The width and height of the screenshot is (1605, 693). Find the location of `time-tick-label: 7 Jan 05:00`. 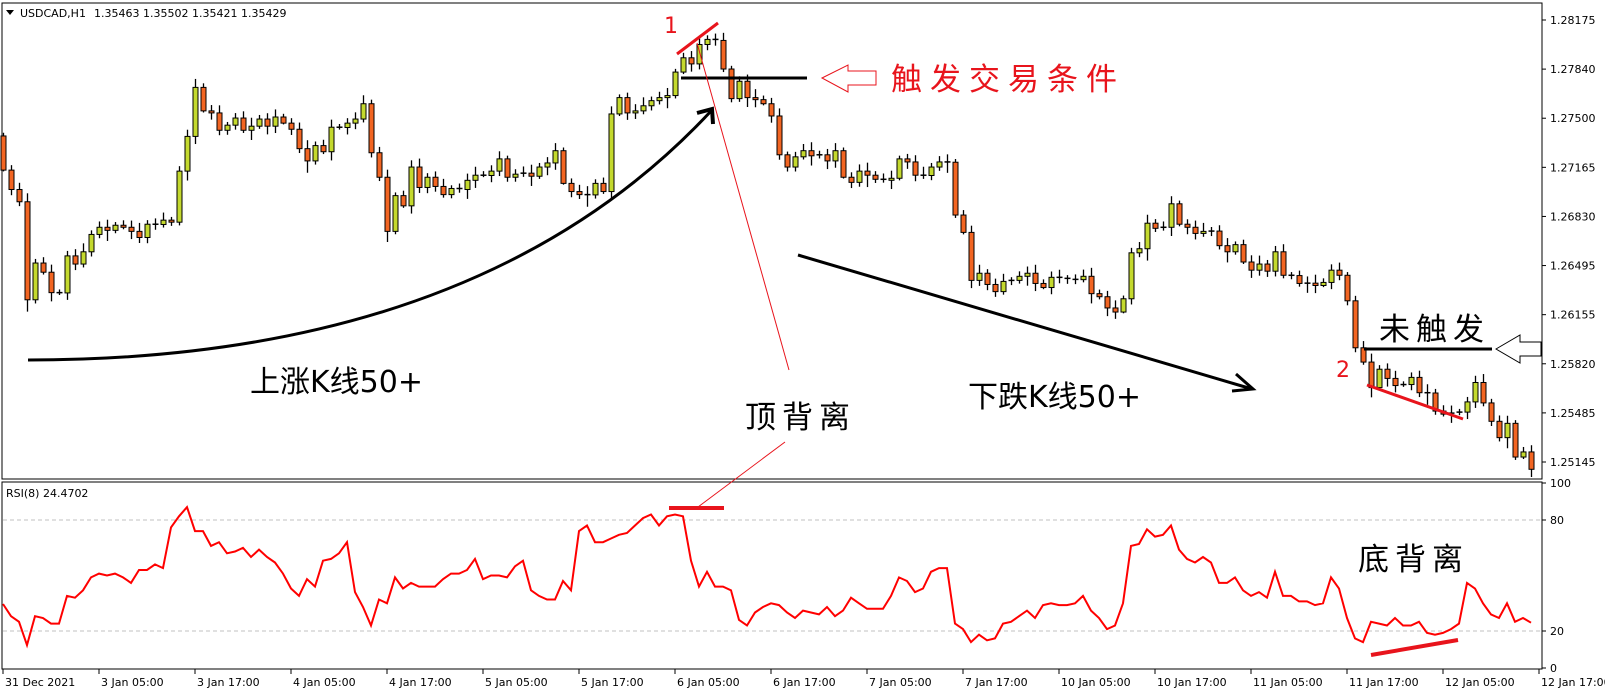

time-tick-label: 7 Jan 05:00 is located at coordinates (900, 682).